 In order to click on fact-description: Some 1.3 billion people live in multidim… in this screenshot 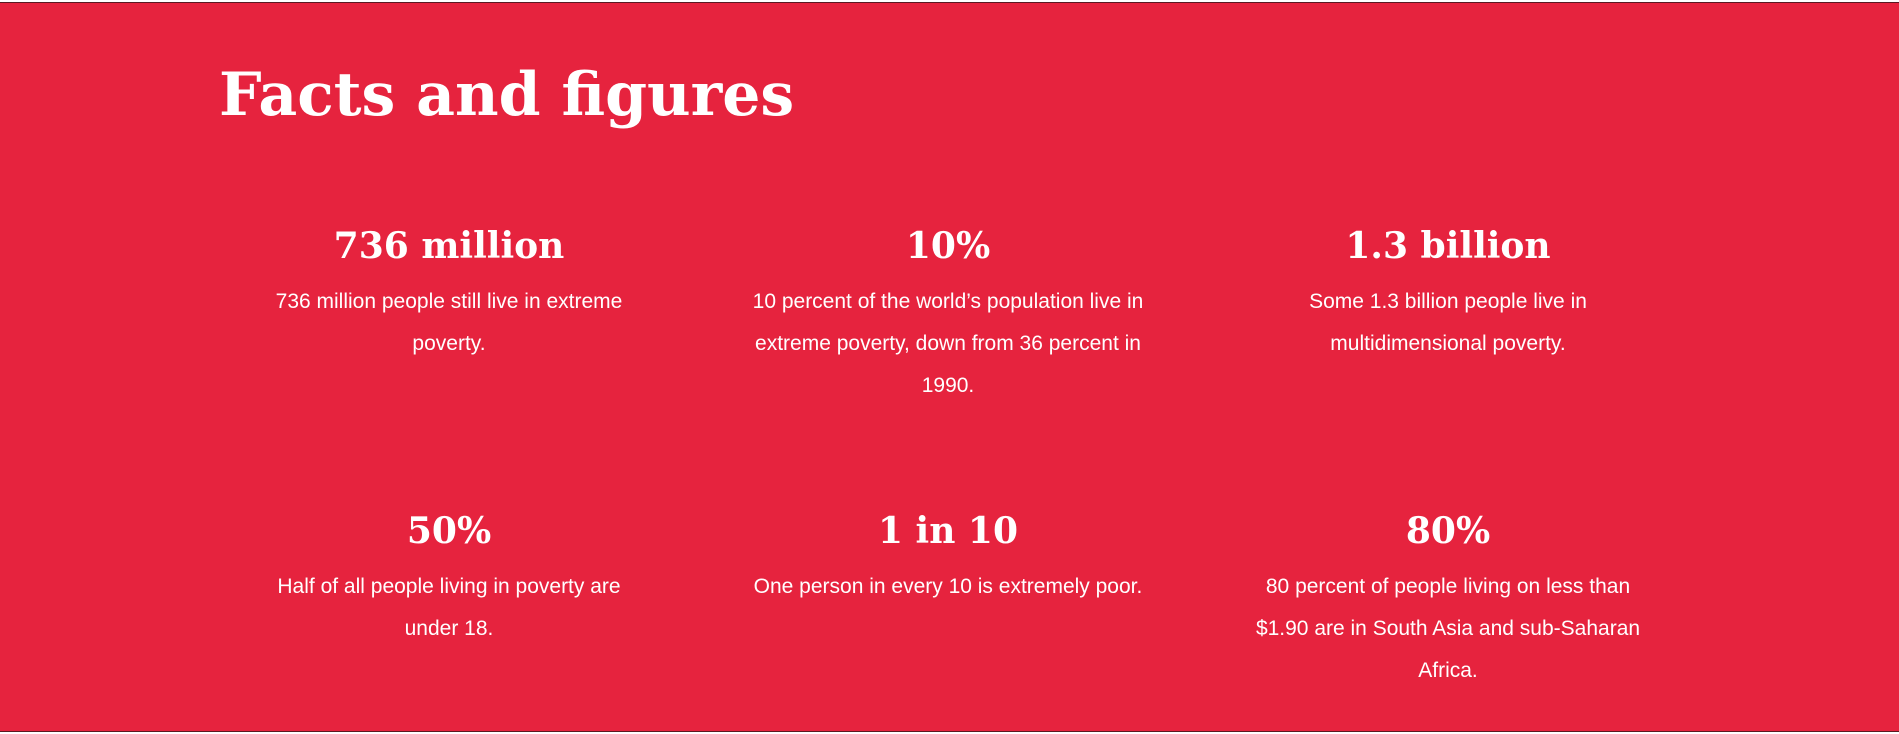, I will do `click(1448, 322)`.